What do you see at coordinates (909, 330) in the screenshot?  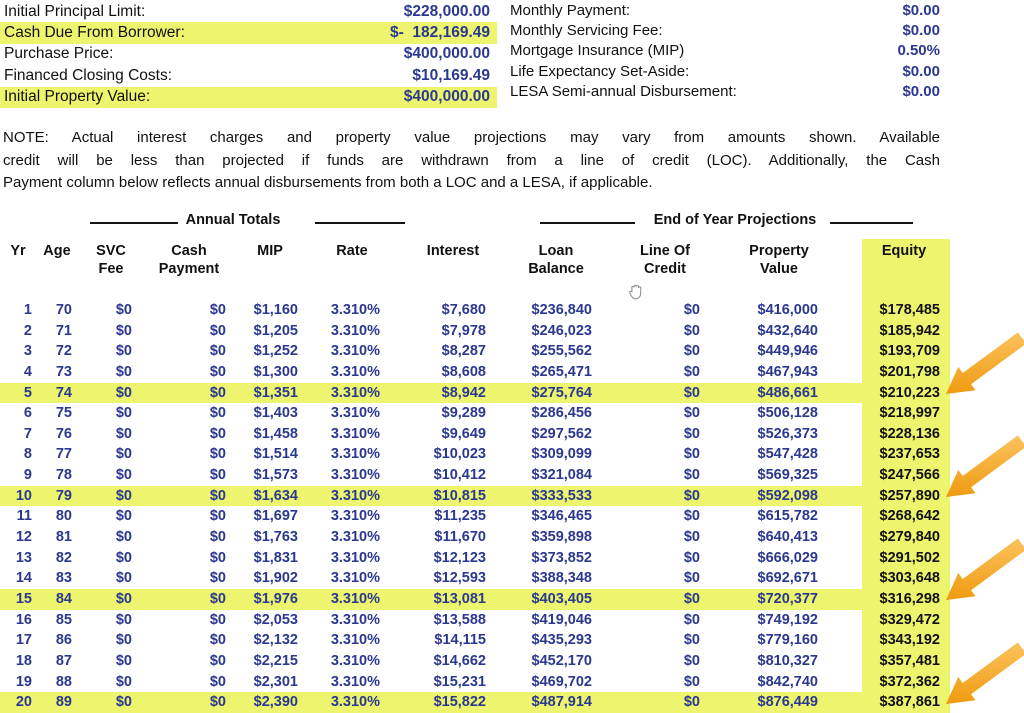 I see `table-cell: $185,942` at bounding box center [909, 330].